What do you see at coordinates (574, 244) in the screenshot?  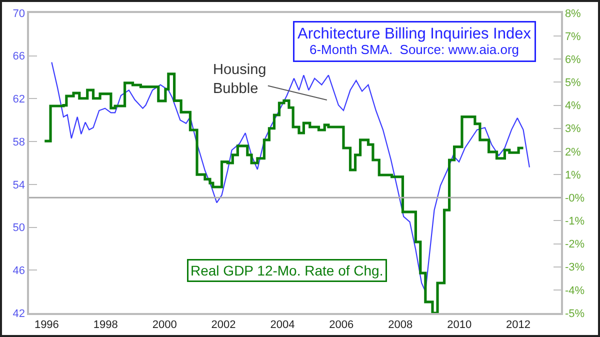 I see `y2-tick-label: -2%` at bounding box center [574, 244].